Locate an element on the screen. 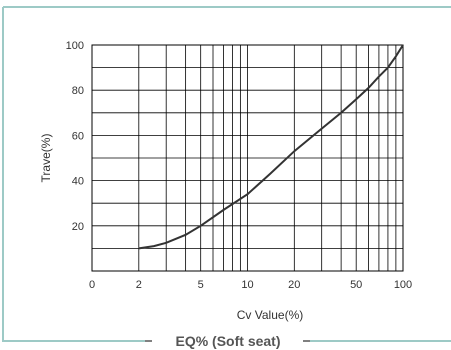 The width and height of the screenshot is (451, 350). x-tick-label: 10 is located at coordinates (247, 285).